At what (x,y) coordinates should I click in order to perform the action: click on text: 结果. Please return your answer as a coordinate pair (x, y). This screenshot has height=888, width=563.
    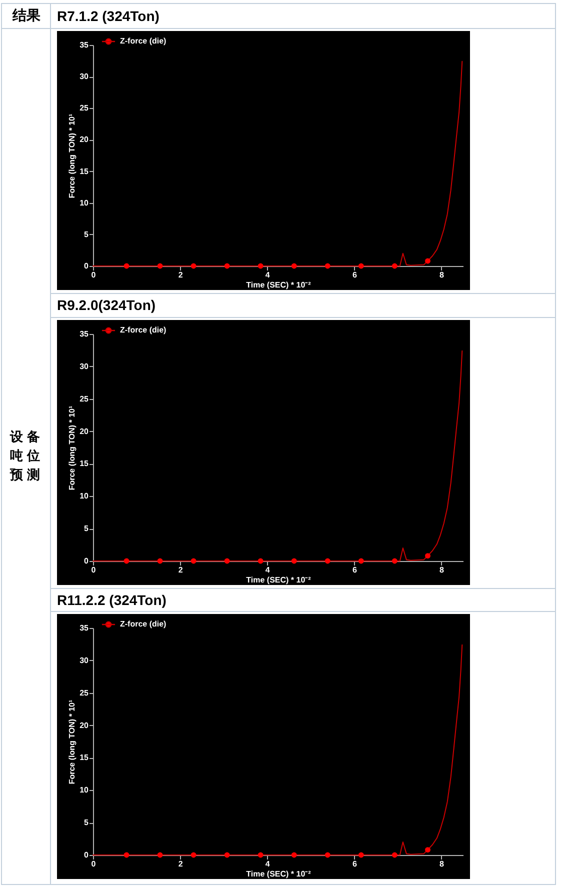
    Looking at the image, I should click on (26, 16).